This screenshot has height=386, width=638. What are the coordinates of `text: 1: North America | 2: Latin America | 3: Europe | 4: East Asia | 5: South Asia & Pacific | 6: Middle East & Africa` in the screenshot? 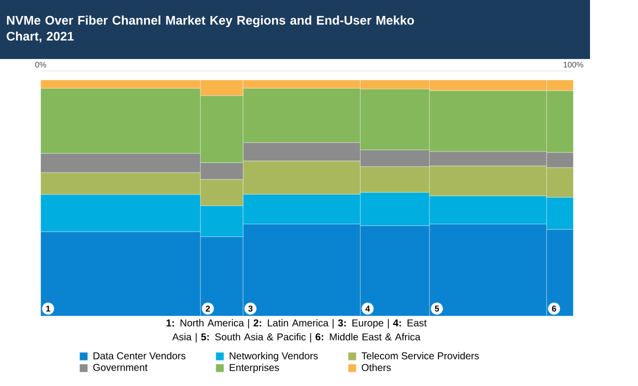 It's located at (296, 330).